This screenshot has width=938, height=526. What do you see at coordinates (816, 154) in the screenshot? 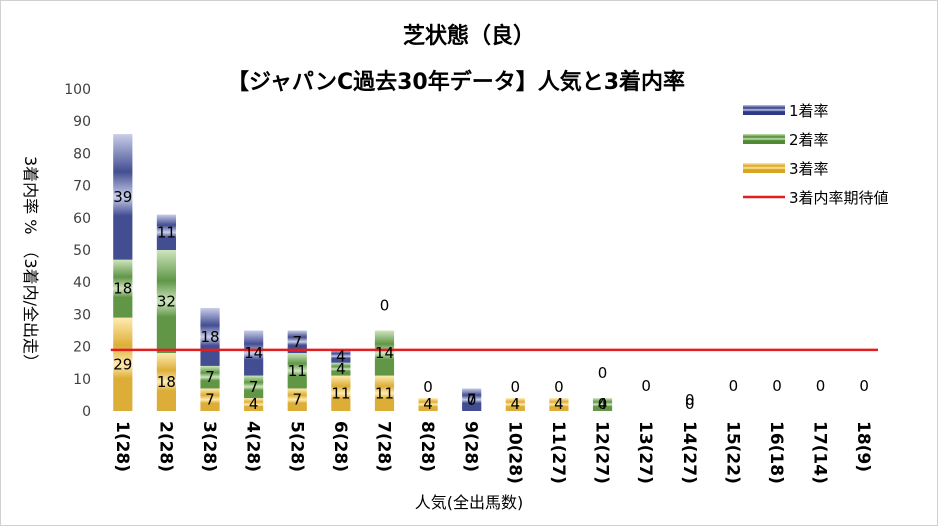
I see `legend: 1着率 2着率 3着率 3着内率期待値` at bounding box center [816, 154].